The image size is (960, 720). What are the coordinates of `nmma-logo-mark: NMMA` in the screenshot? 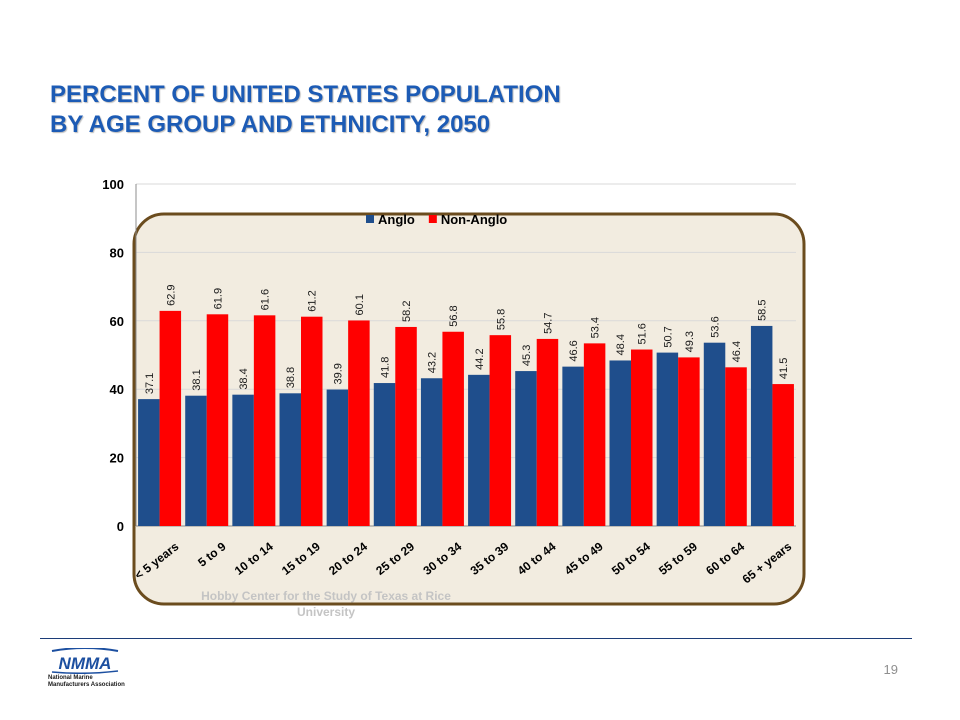 It's located at (85, 661).